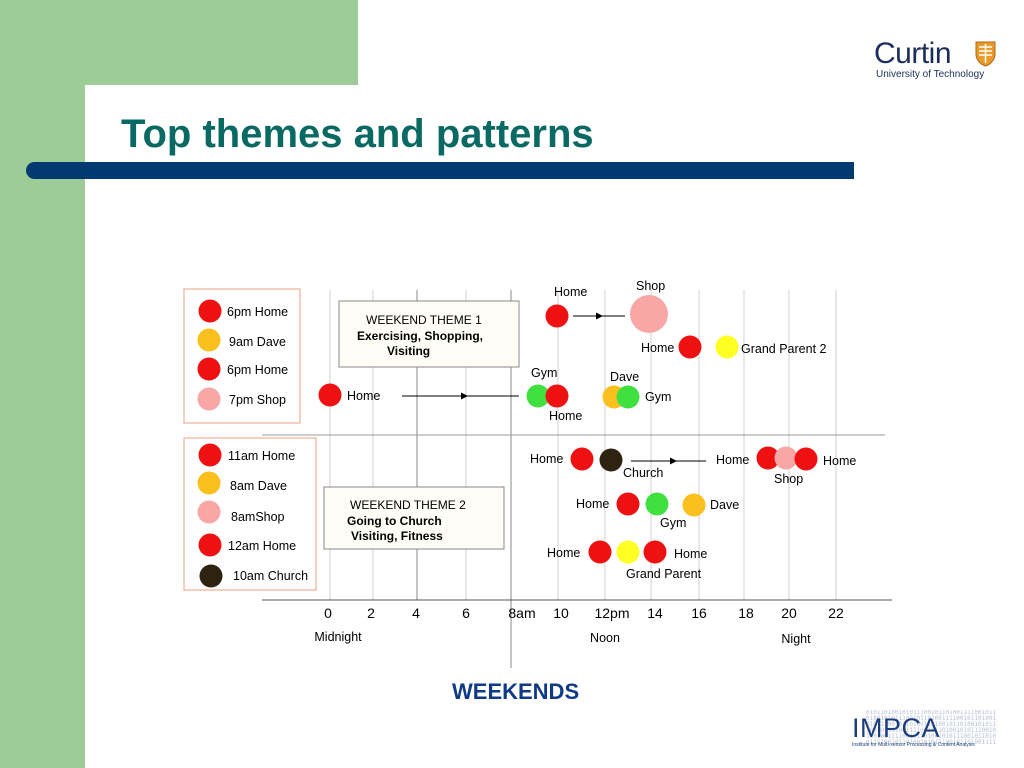 The width and height of the screenshot is (1024, 768). I want to click on top-band, so click(179, 42).